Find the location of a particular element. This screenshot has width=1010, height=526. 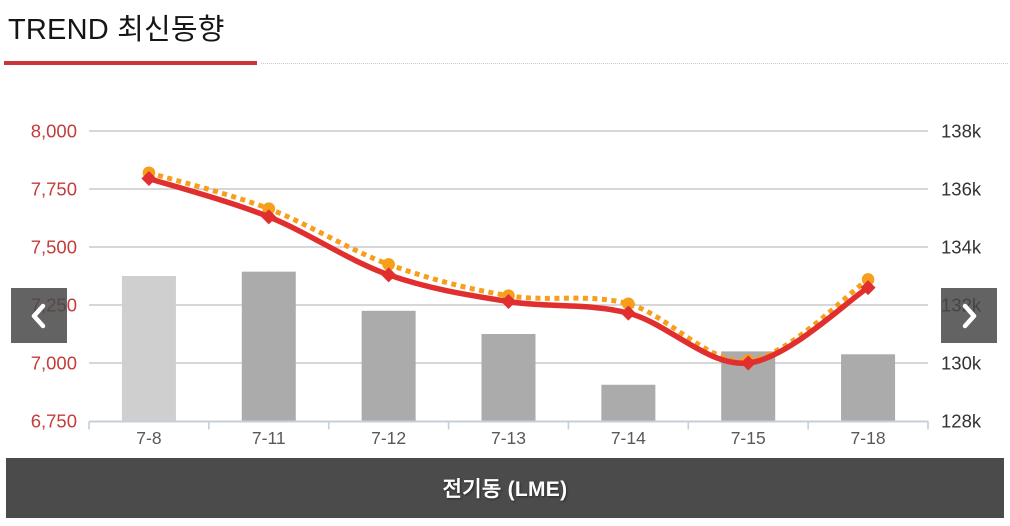

carousel-next-button is located at coordinates (969, 315).